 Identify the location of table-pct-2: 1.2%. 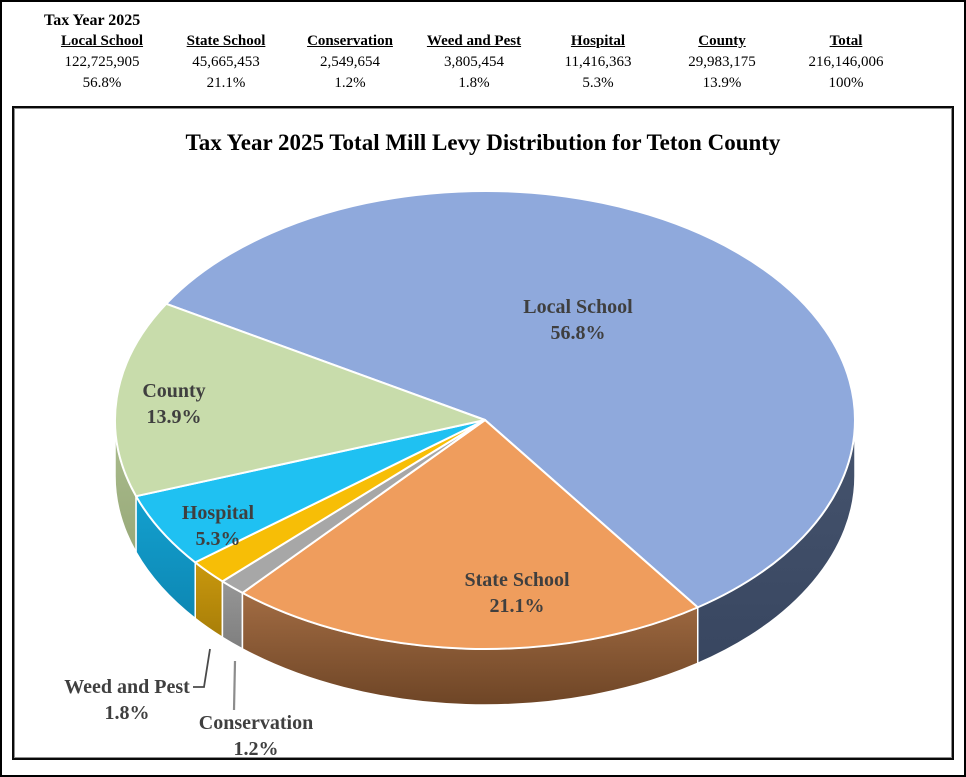
(350, 83).